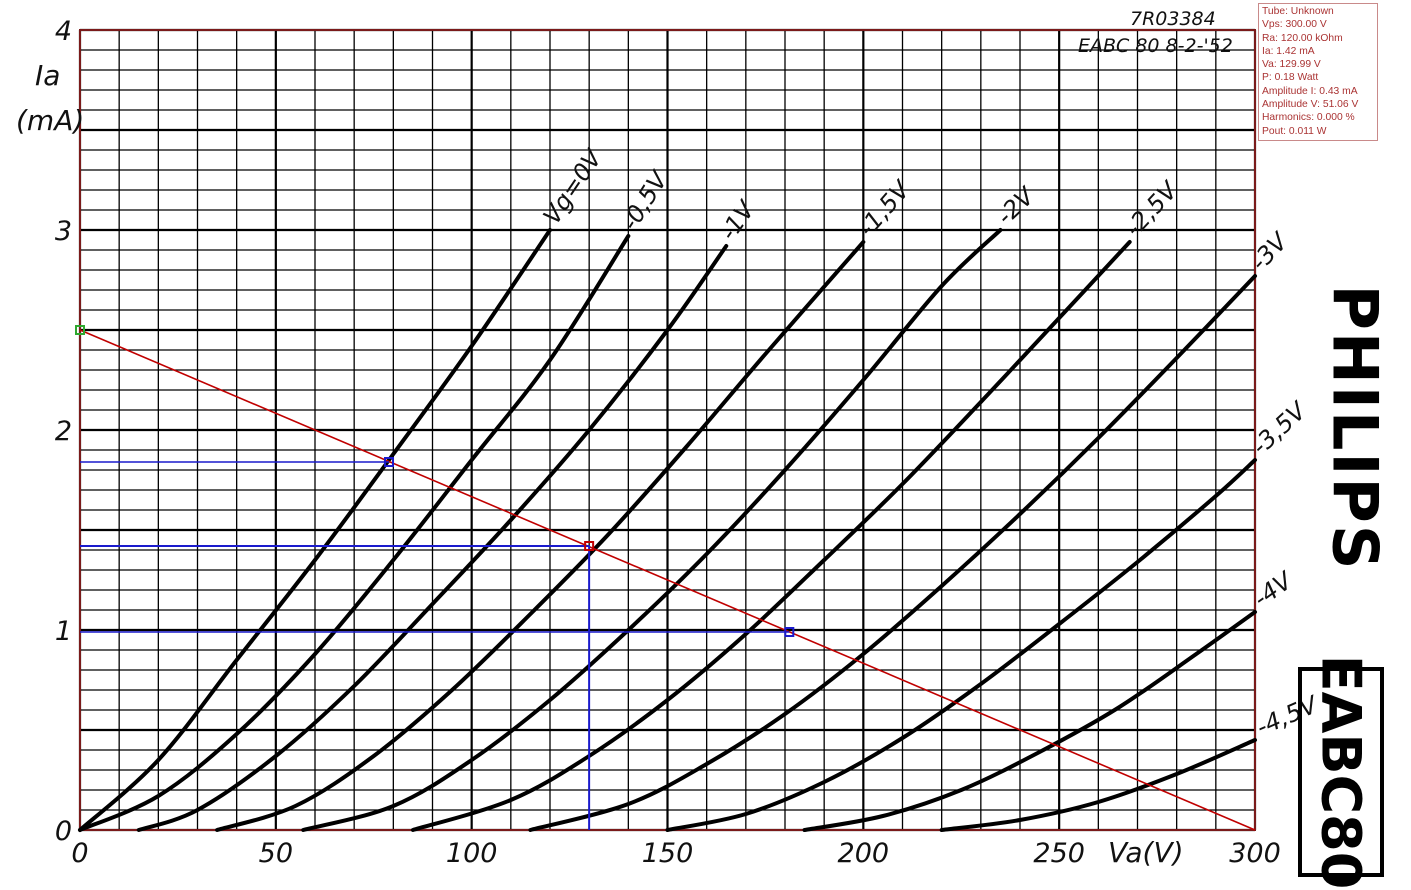 This screenshot has height=890, width=1411. I want to click on info-va: Va: 129.99 V, so click(1291, 65).